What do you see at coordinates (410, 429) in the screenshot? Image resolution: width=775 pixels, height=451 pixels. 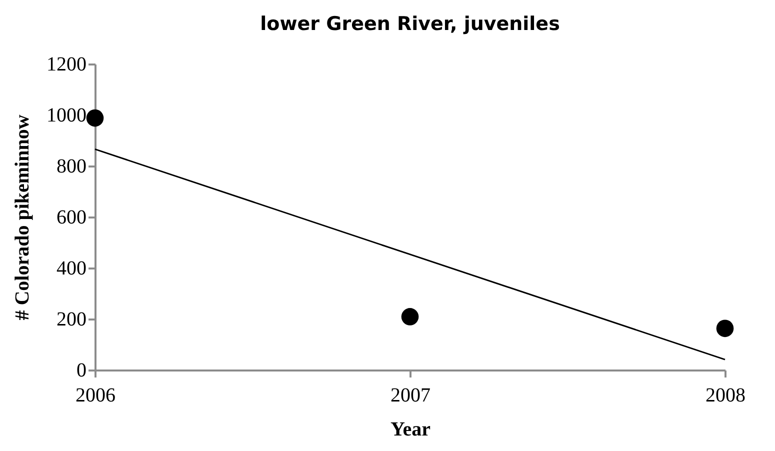 I see `x-axis-title: Year` at bounding box center [410, 429].